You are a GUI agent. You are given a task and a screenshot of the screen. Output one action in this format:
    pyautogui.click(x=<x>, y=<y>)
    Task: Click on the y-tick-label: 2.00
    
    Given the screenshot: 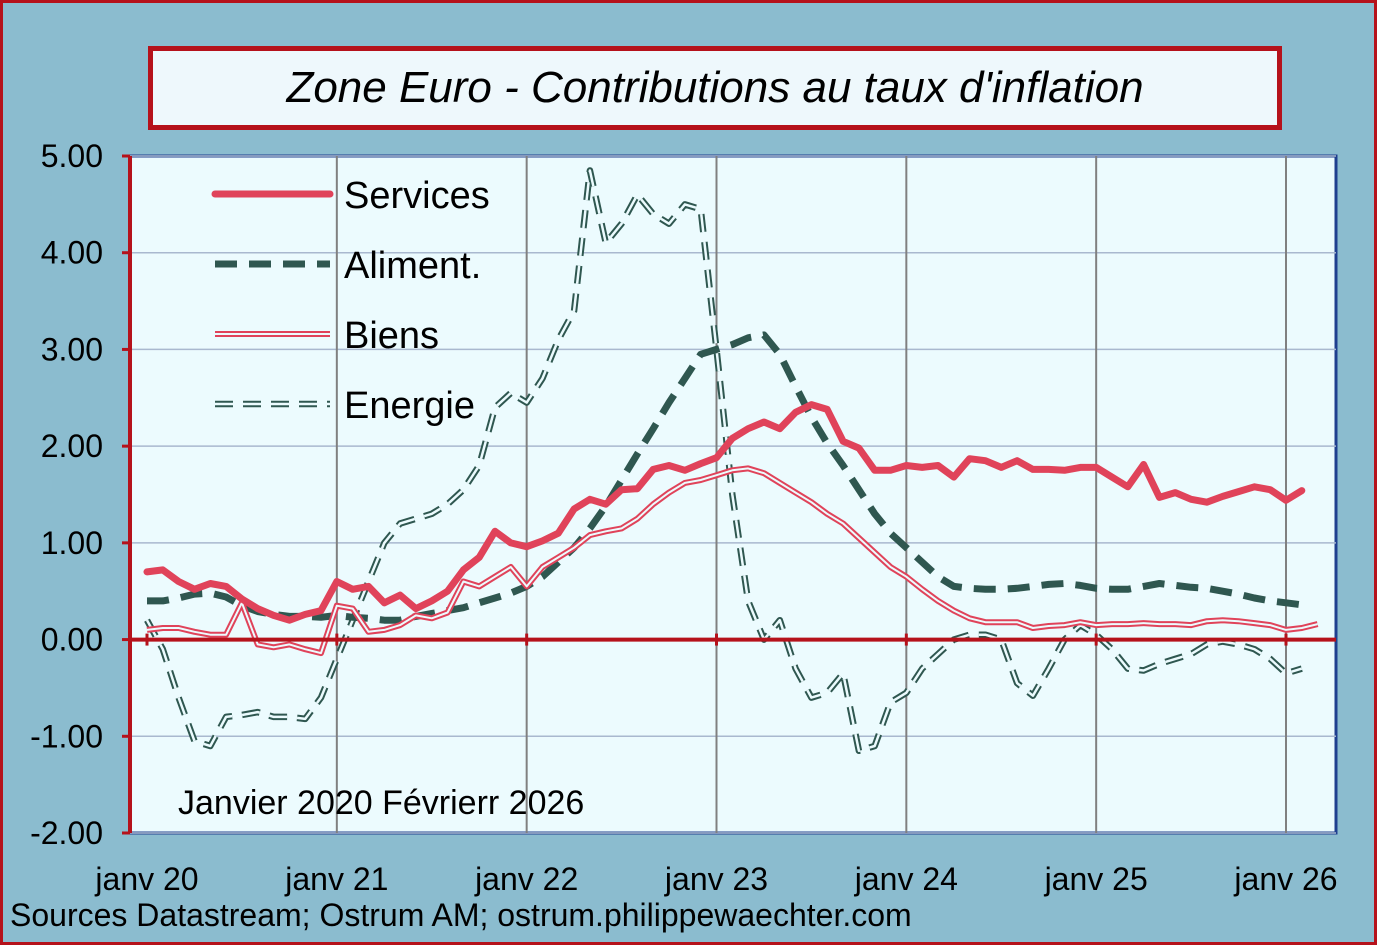 What is the action you would take?
    pyautogui.click(x=72, y=446)
    